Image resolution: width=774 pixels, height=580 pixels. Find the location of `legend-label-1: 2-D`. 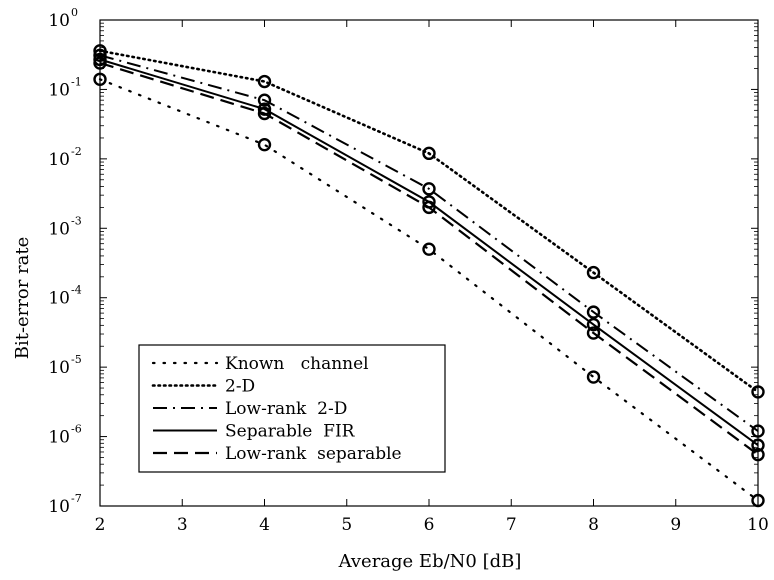

legend-label-1: 2-D is located at coordinates (240, 387).